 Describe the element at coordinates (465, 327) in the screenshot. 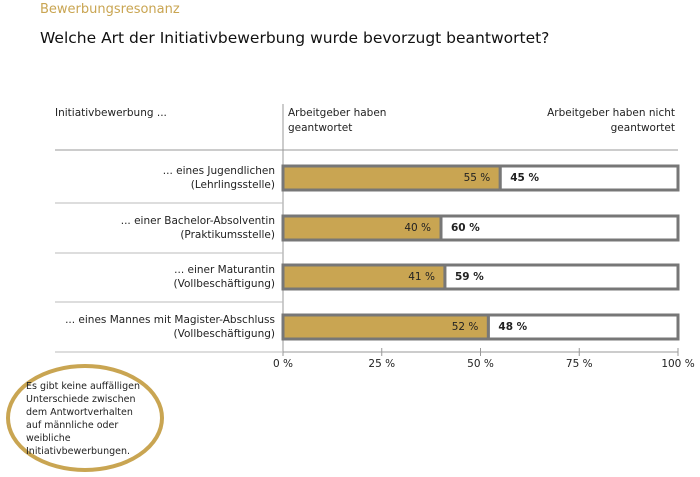

I see `value-label: 52 %` at that location.